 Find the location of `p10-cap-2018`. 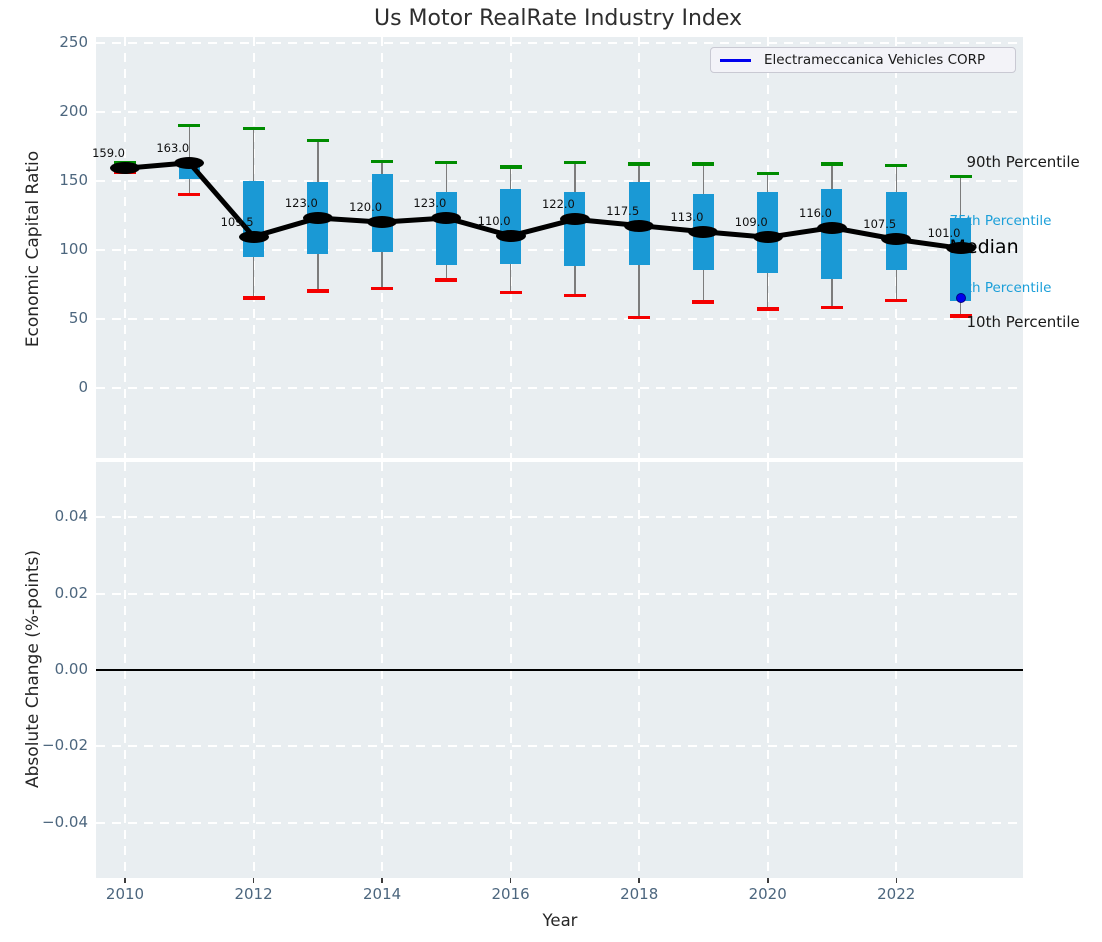

p10-cap-2018 is located at coordinates (639, 317).